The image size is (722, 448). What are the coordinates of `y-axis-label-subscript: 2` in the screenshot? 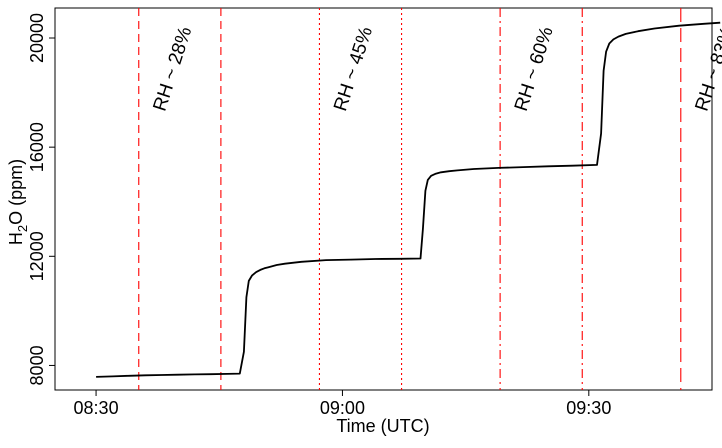 It's located at (22, 228).